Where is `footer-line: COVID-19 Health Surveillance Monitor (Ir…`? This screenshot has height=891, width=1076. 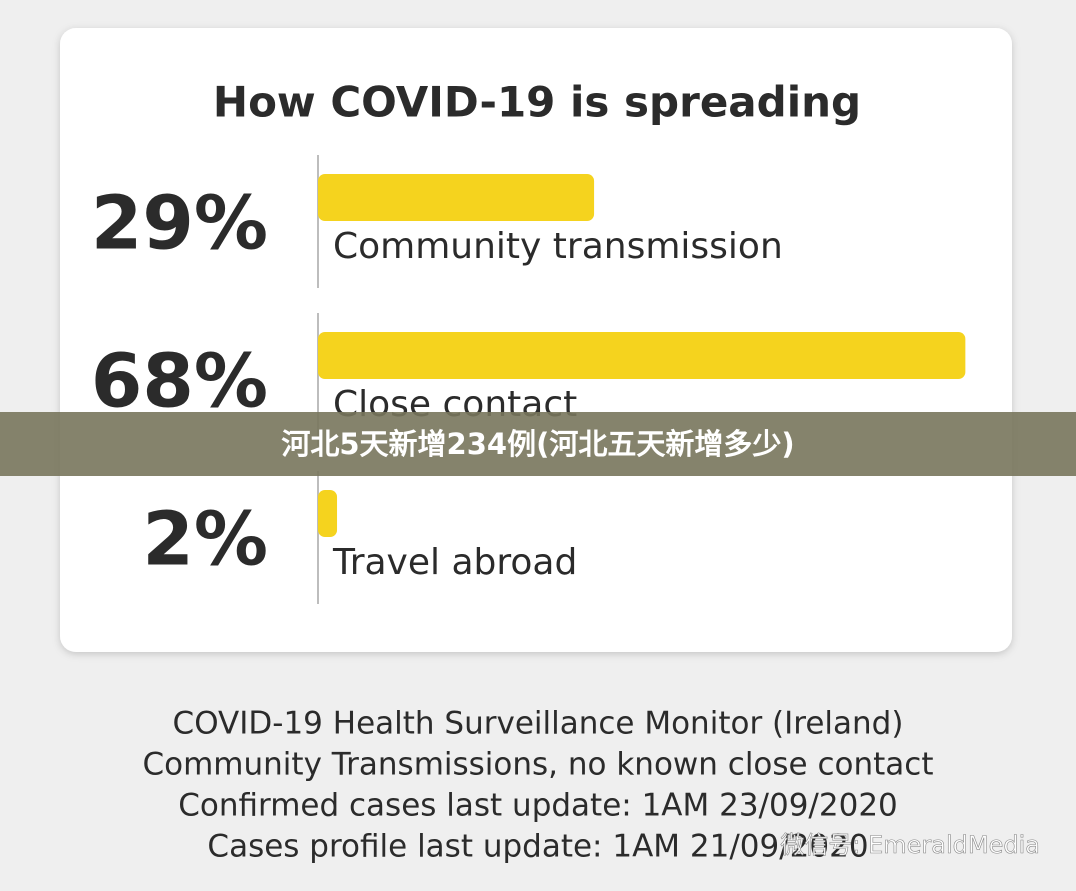
footer-line: COVID-19 Health Surveillance Monitor (Ir… is located at coordinates (538, 724).